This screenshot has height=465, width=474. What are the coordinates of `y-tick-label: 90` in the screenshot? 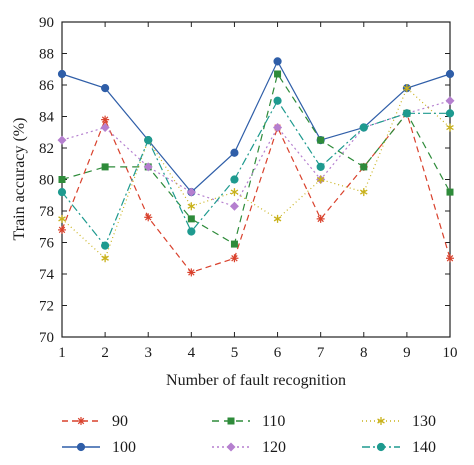 It's located at (46, 23).